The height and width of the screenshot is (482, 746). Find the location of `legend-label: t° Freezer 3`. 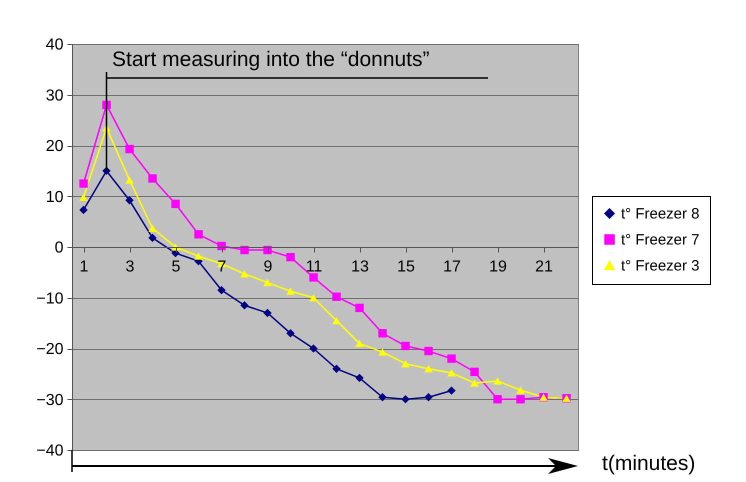

legend-label: t° Freezer 3 is located at coordinates (660, 266).